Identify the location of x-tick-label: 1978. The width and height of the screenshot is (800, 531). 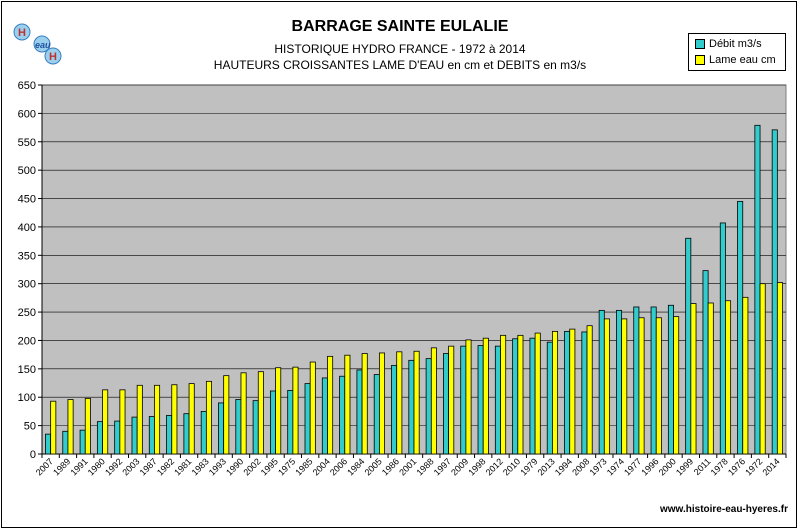
(719, 466).